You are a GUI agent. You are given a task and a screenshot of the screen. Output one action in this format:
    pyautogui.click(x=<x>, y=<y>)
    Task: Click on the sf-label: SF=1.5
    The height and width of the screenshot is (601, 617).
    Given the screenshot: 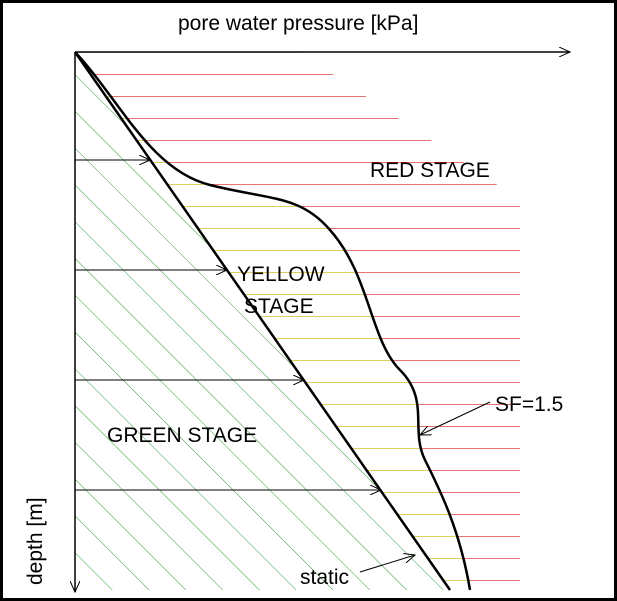 What is the action you would take?
    pyautogui.click(x=529, y=404)
    